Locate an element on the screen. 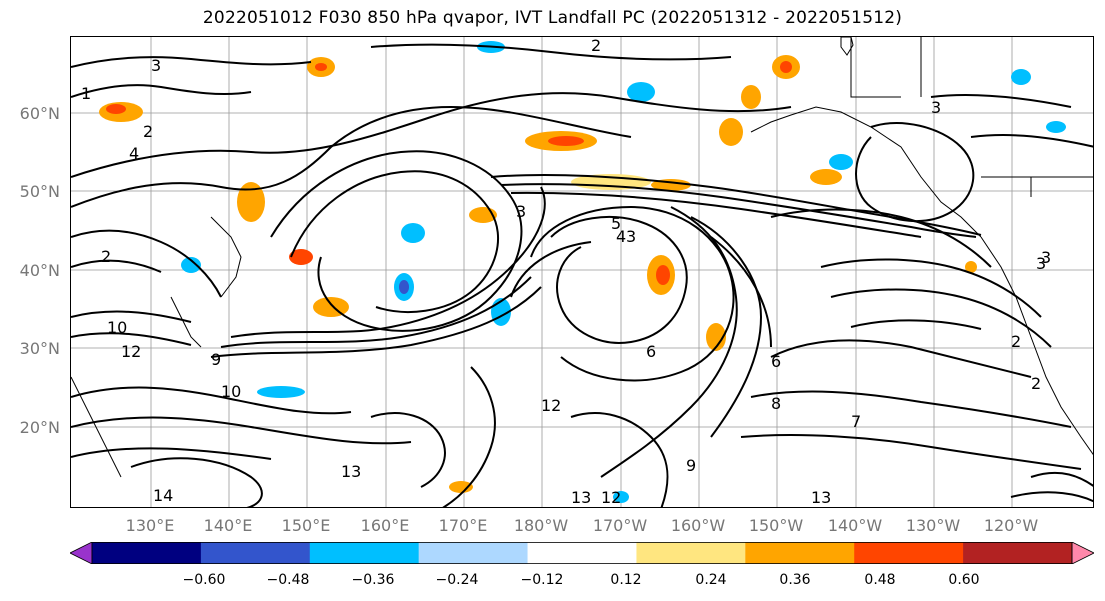 The width and height of the screenshot is (1105, 601). lon-label-160e: 160°E is located at coordinates (385, 525).